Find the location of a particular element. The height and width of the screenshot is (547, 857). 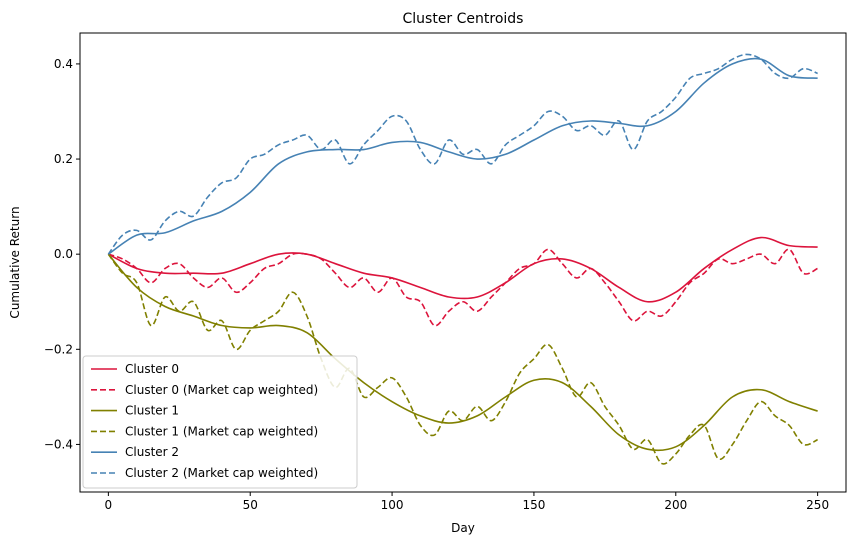

y-tick-label: 0.4 is located at coordinates (63, 64).